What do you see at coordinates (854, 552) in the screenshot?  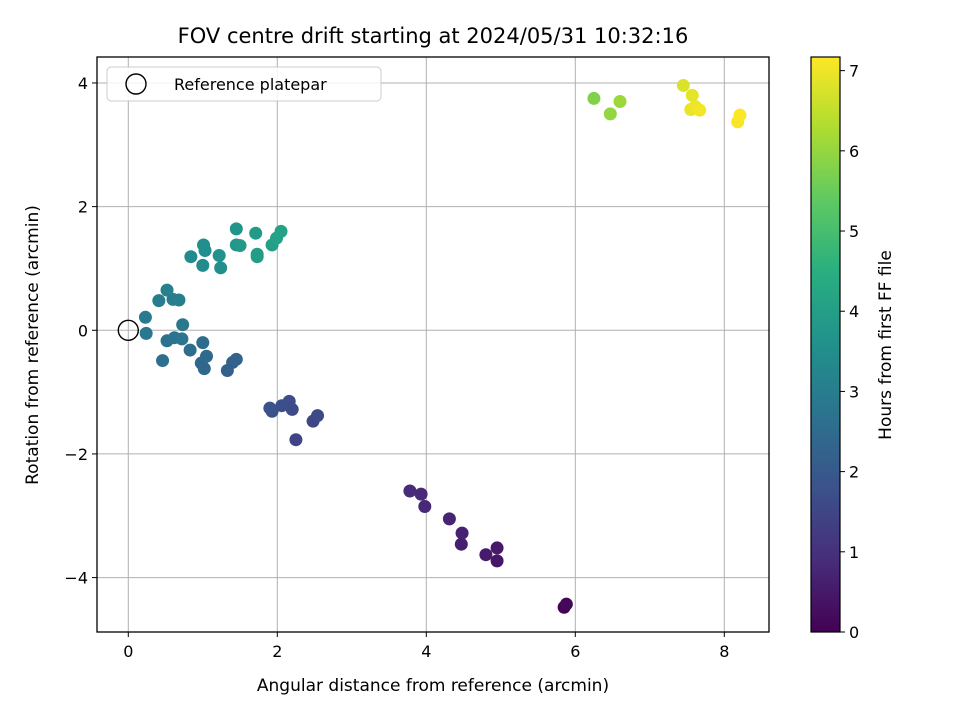 I see `colorbar-tick-label: 1` at bounding box center [854, 552].